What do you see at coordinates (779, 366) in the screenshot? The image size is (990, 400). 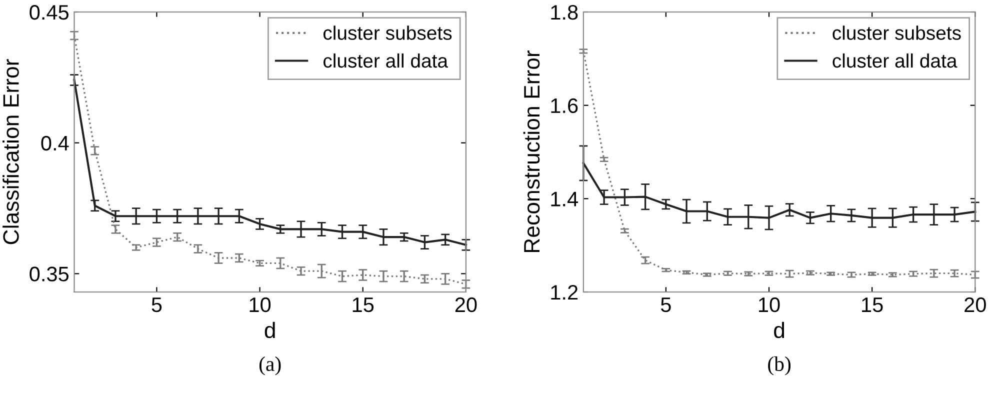 I see `text: (b)` at bounding box center [779, 366].